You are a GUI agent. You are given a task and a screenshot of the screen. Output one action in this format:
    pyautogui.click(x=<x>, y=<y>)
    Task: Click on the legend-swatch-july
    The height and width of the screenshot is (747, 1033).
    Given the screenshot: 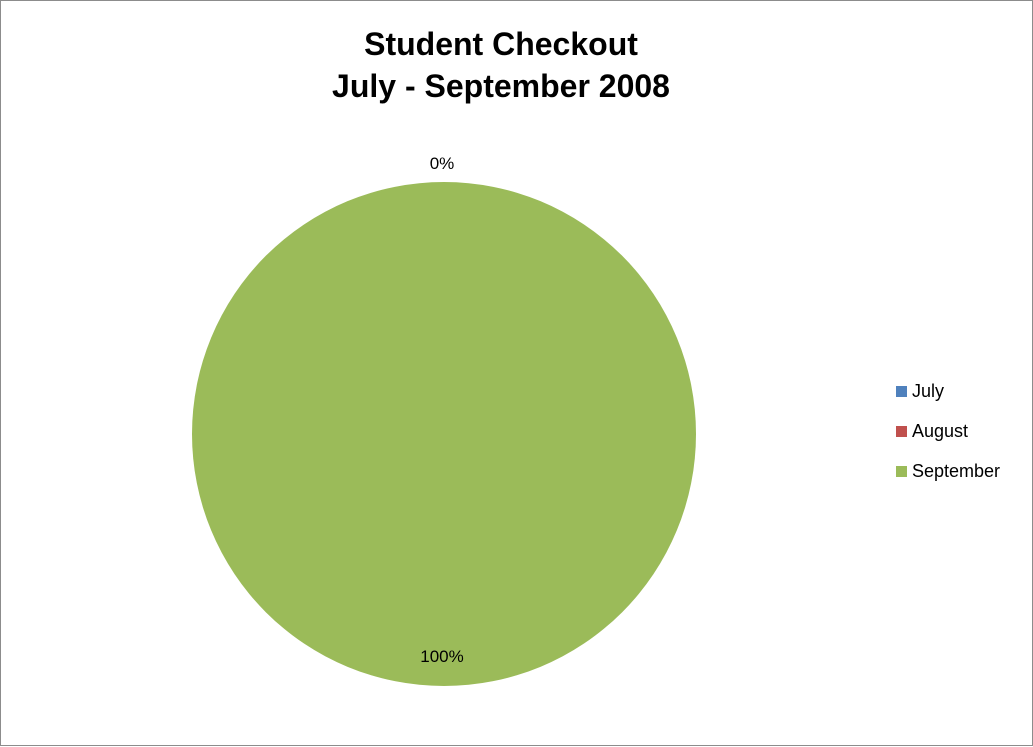 What is the action you would take?
    pyautogui.click(x=901, y=391)
    